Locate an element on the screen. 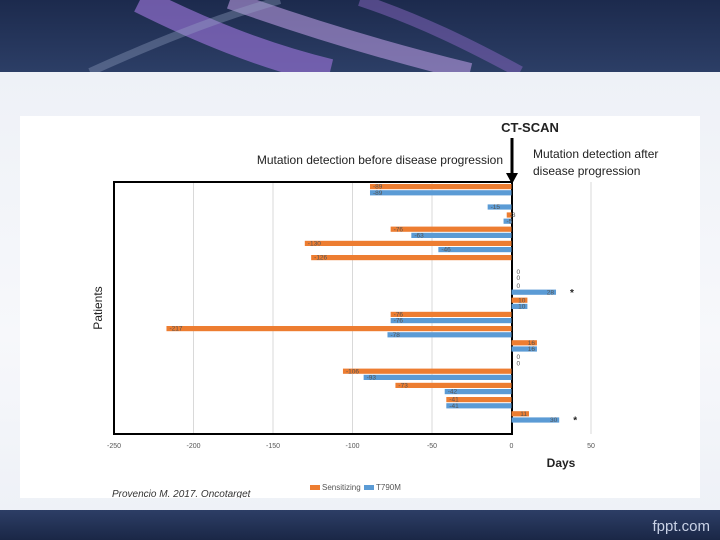 The height and width of the screenshot is (540, 720). data-label-sensitizing-11: 16 is located at coordinates (532, 343).